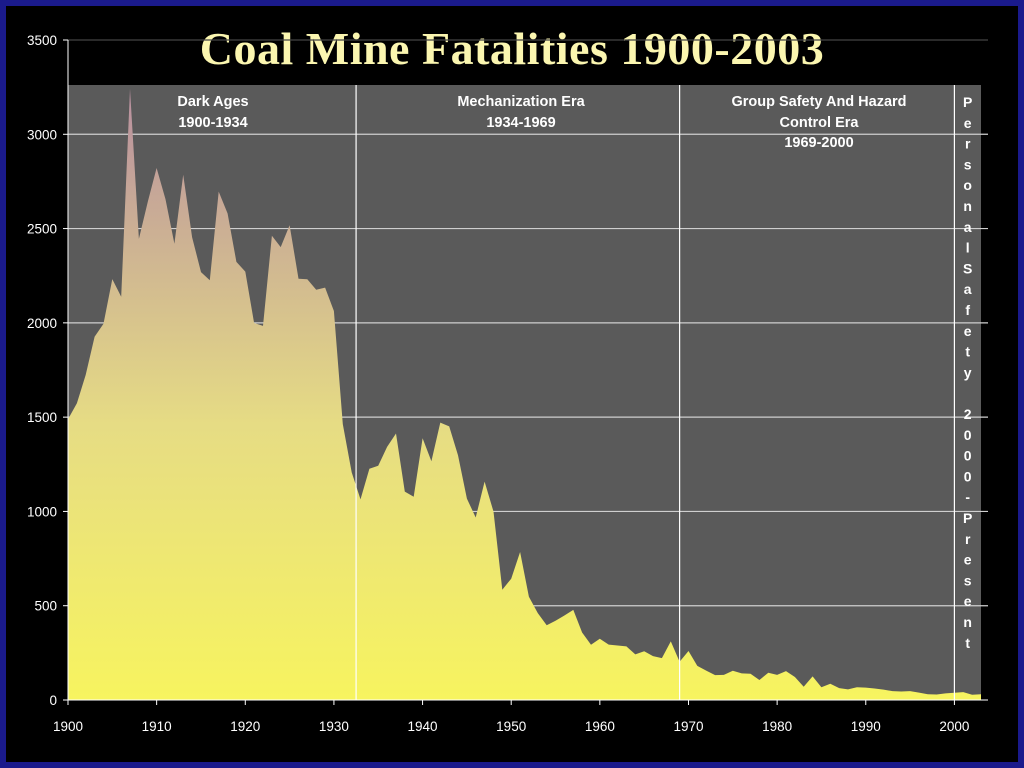 This screenshot has height=768, width=1024. Describe the element at coordinates (68, 726) in the screenshot. I see `x-tick-label-1900: 1900` at that location.